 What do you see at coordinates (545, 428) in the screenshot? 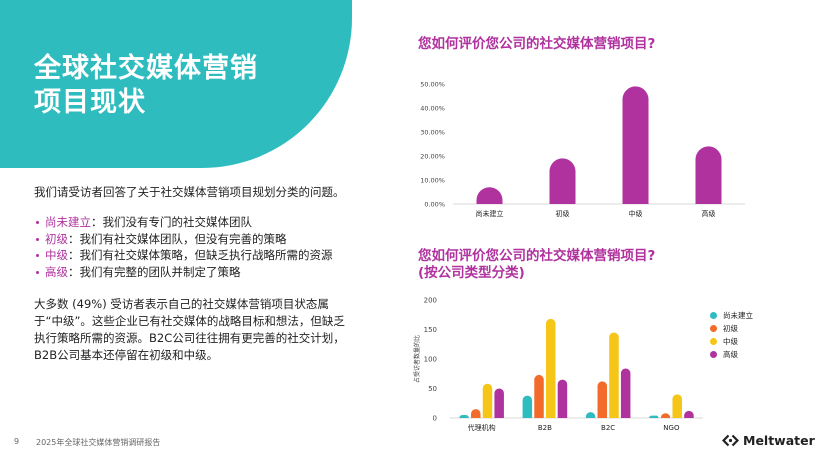
I see `x-tick-label: B2B` at bounding box center [545, 428].